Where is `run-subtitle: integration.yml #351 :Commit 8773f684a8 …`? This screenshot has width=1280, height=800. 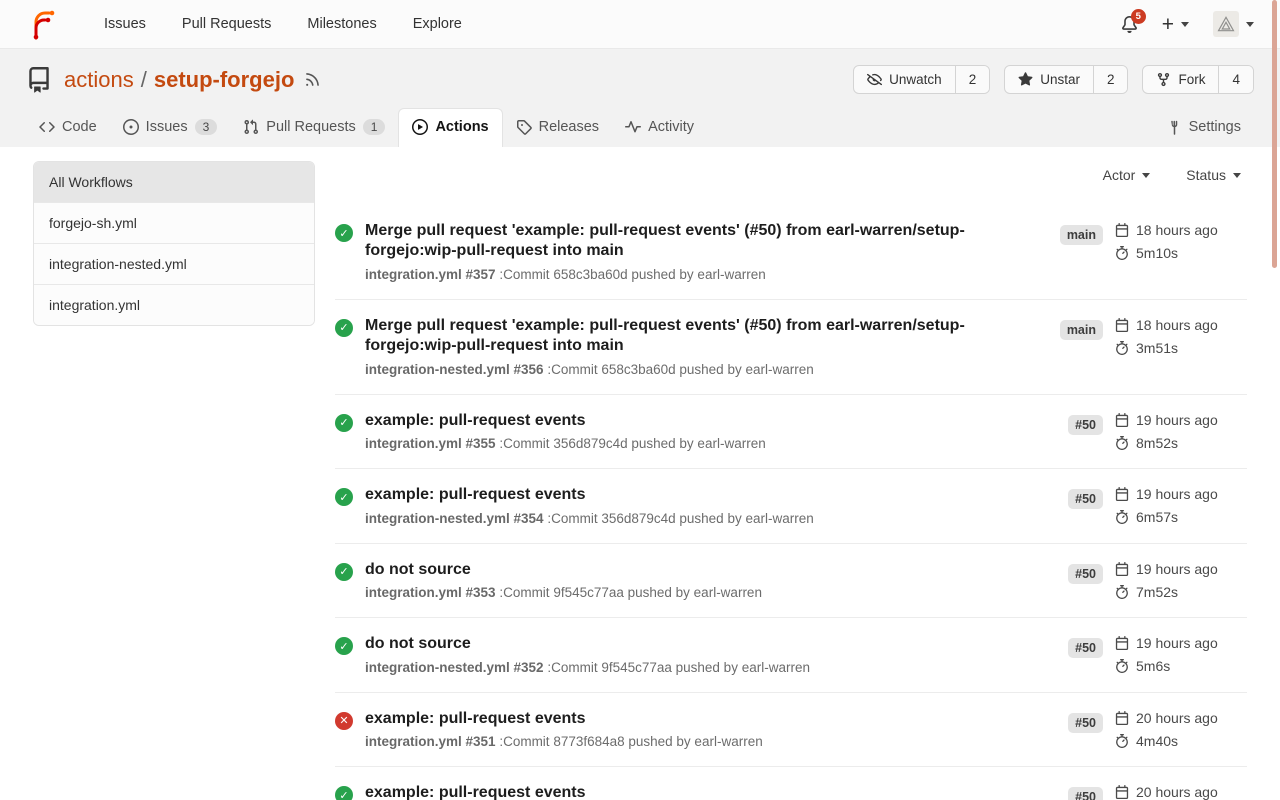
run-subtitle: integration.yml #351 :Commit 8773f684a8 … is located at coordinates (704, 741).